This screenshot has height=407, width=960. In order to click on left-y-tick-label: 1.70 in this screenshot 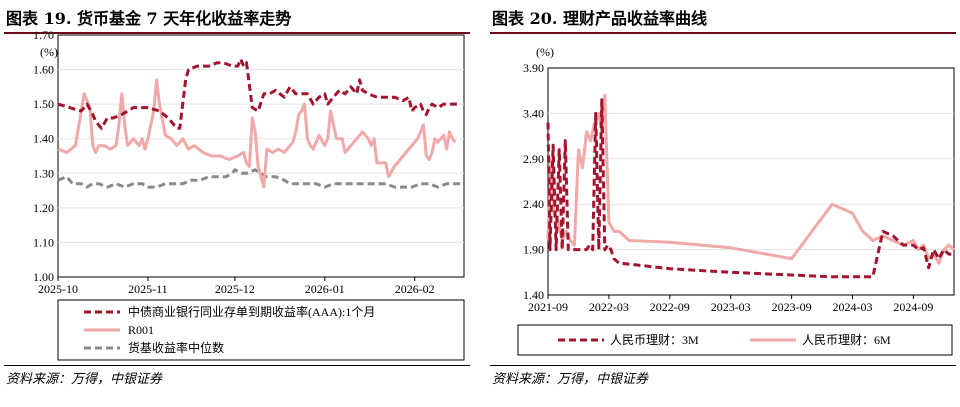, I will do `click(43, 35)`.